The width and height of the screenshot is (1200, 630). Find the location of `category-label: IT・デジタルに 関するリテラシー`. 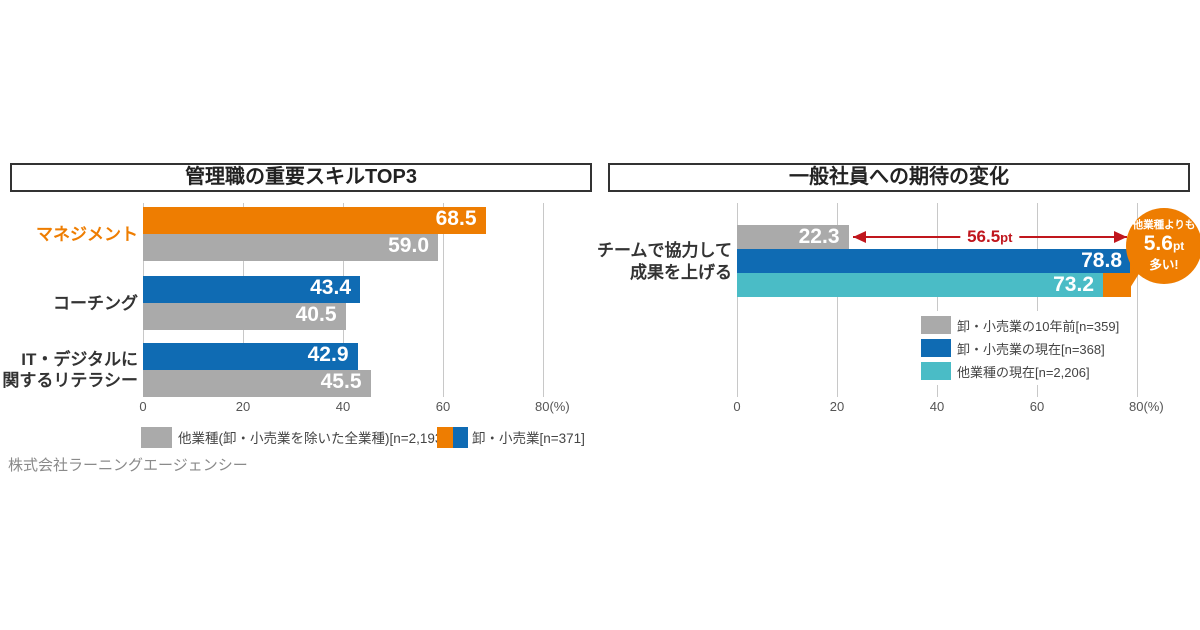

category-label: IT・デジタルに 関するリテラシー is located at coordinates (70, 370).